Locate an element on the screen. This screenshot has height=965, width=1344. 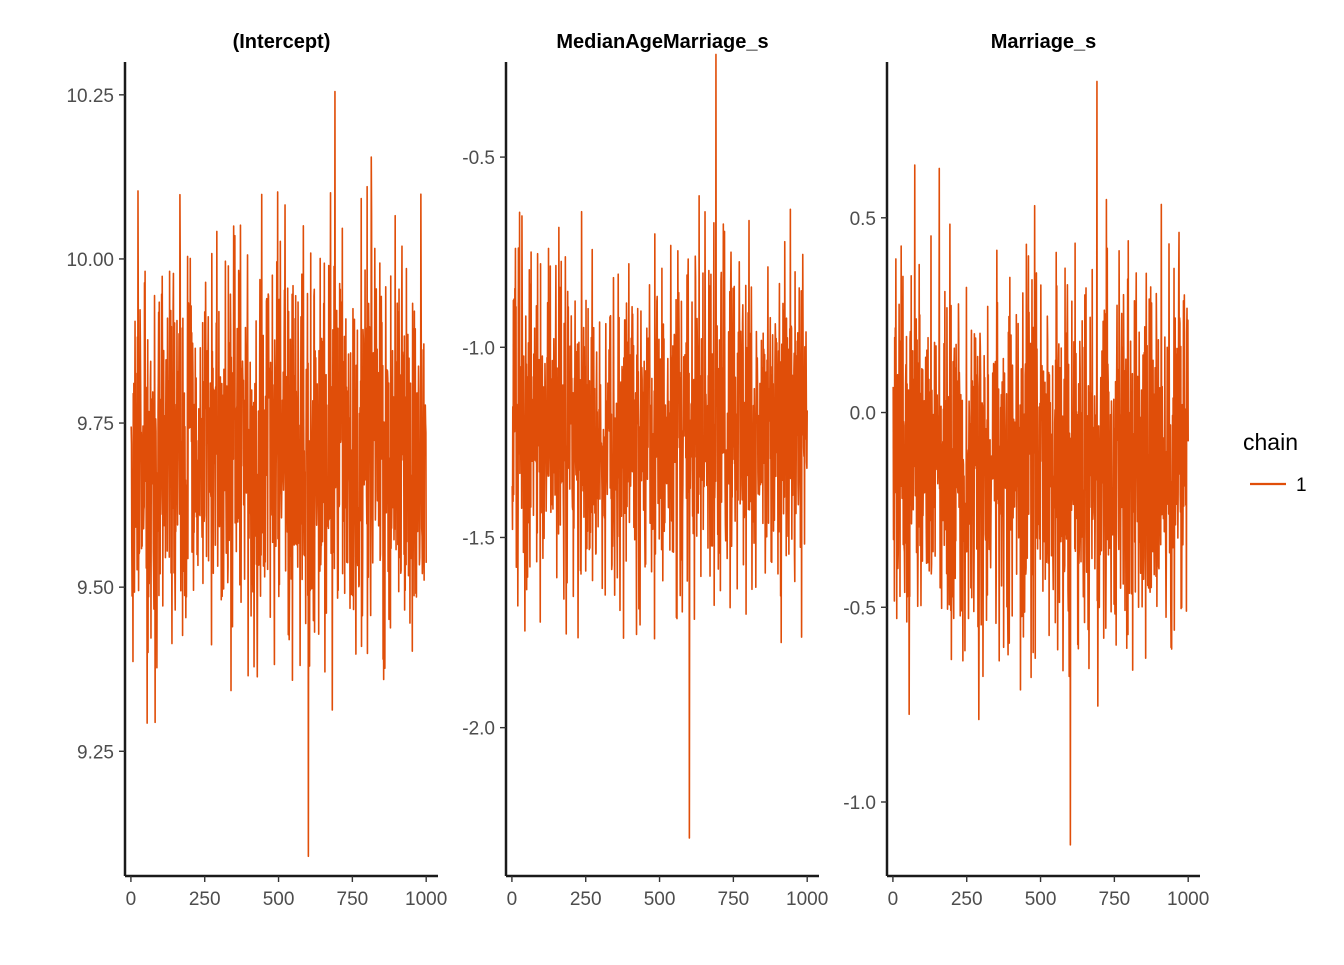
y-tick-label: -1.5 is located at coordinates (478, 538).